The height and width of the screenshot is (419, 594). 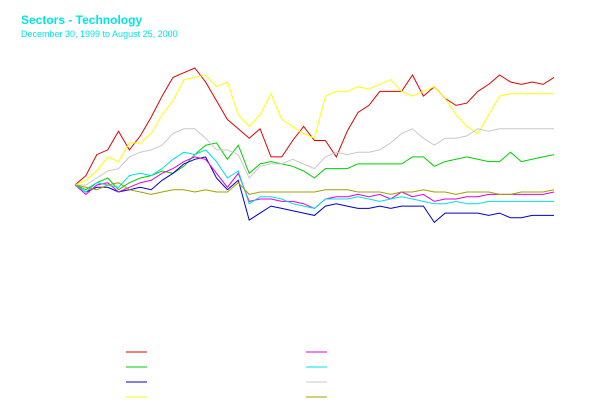 What do you see at coordinates (82, 20) in the screenshot?
I see `chart-title: Sectors - Technology` at bounding box center [82, 20].